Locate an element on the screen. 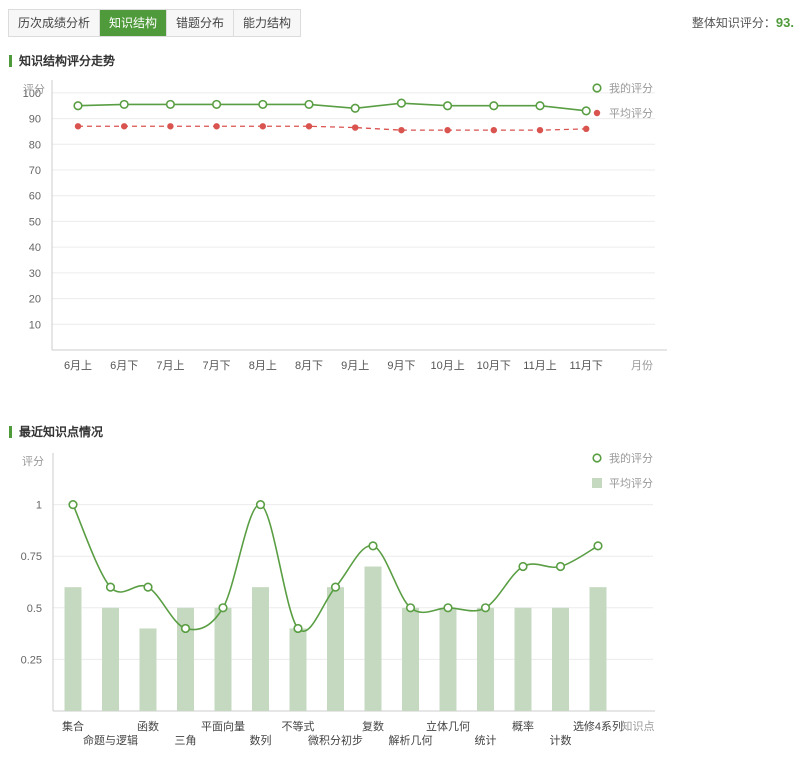 The image size is (800, 779). y-tick-label: 20 is located at coordinates (35, 300).